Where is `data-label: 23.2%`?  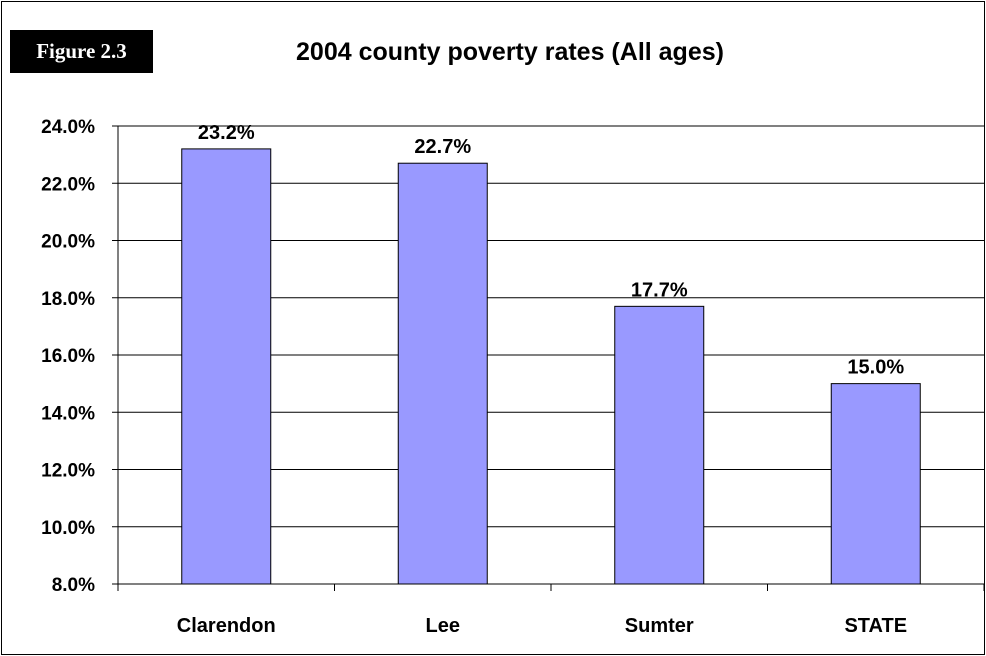
data-label: 23.2% is located at coordinates (226, 133).